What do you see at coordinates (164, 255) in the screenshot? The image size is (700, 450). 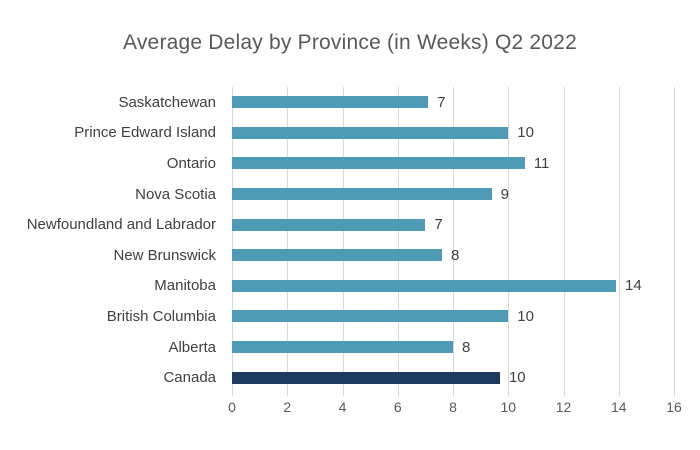 I see `category-label: New Brunswick` at bounding box center [164, 255].